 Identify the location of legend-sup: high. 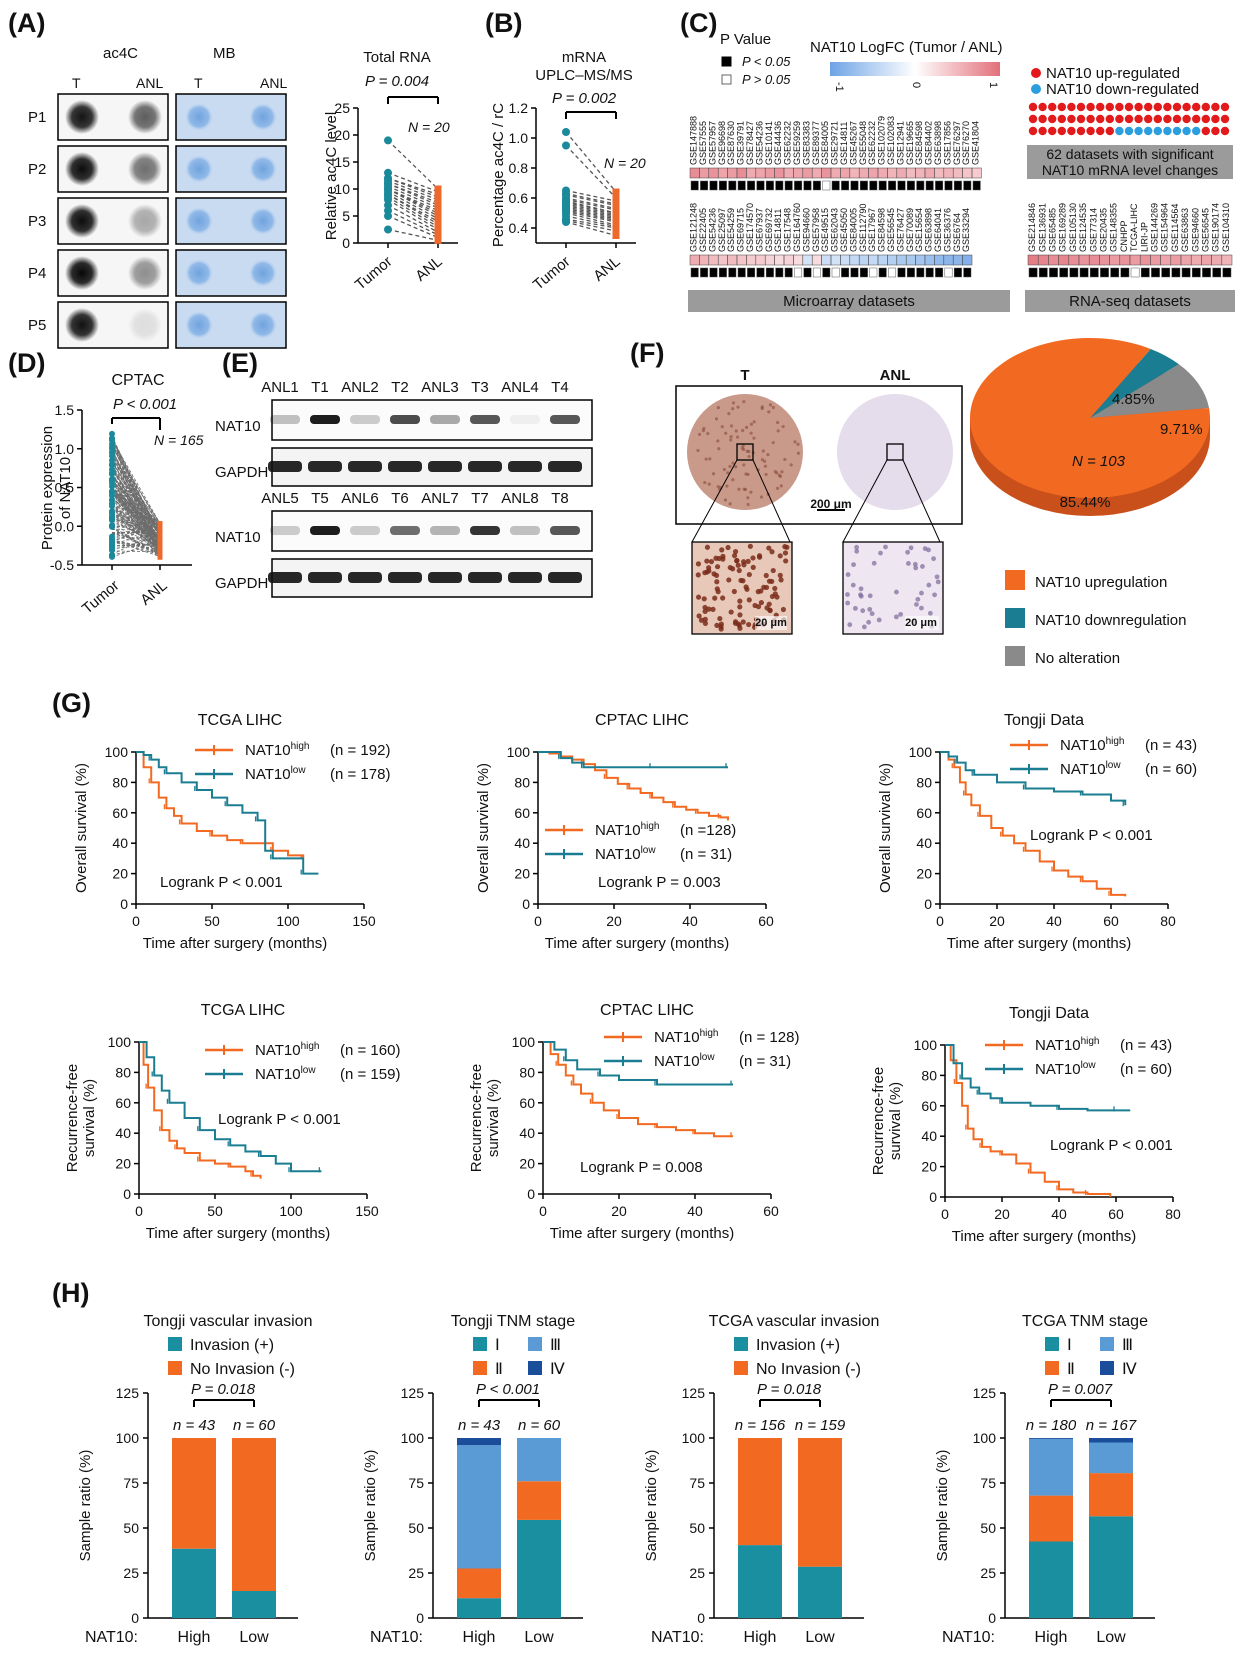
(310, 1046).